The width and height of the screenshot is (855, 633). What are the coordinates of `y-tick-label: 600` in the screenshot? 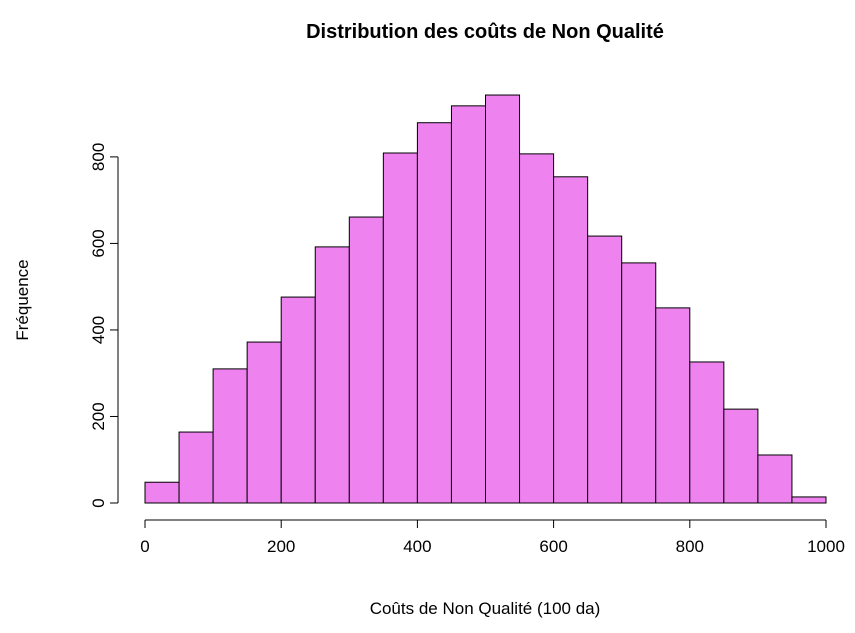 It's located at (98, 243).